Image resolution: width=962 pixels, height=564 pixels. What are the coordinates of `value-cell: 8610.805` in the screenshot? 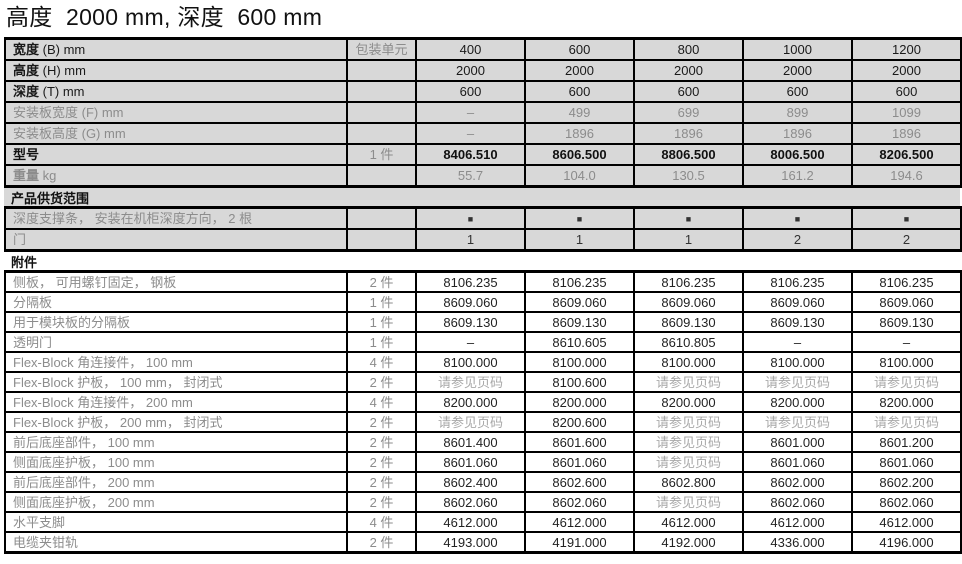 It's located at (688, 342).